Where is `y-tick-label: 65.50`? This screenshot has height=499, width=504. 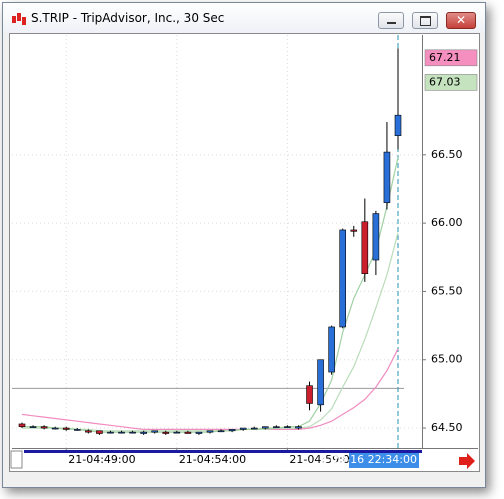
y-tick-label: 65.50 is located at coordinates (447, 290).